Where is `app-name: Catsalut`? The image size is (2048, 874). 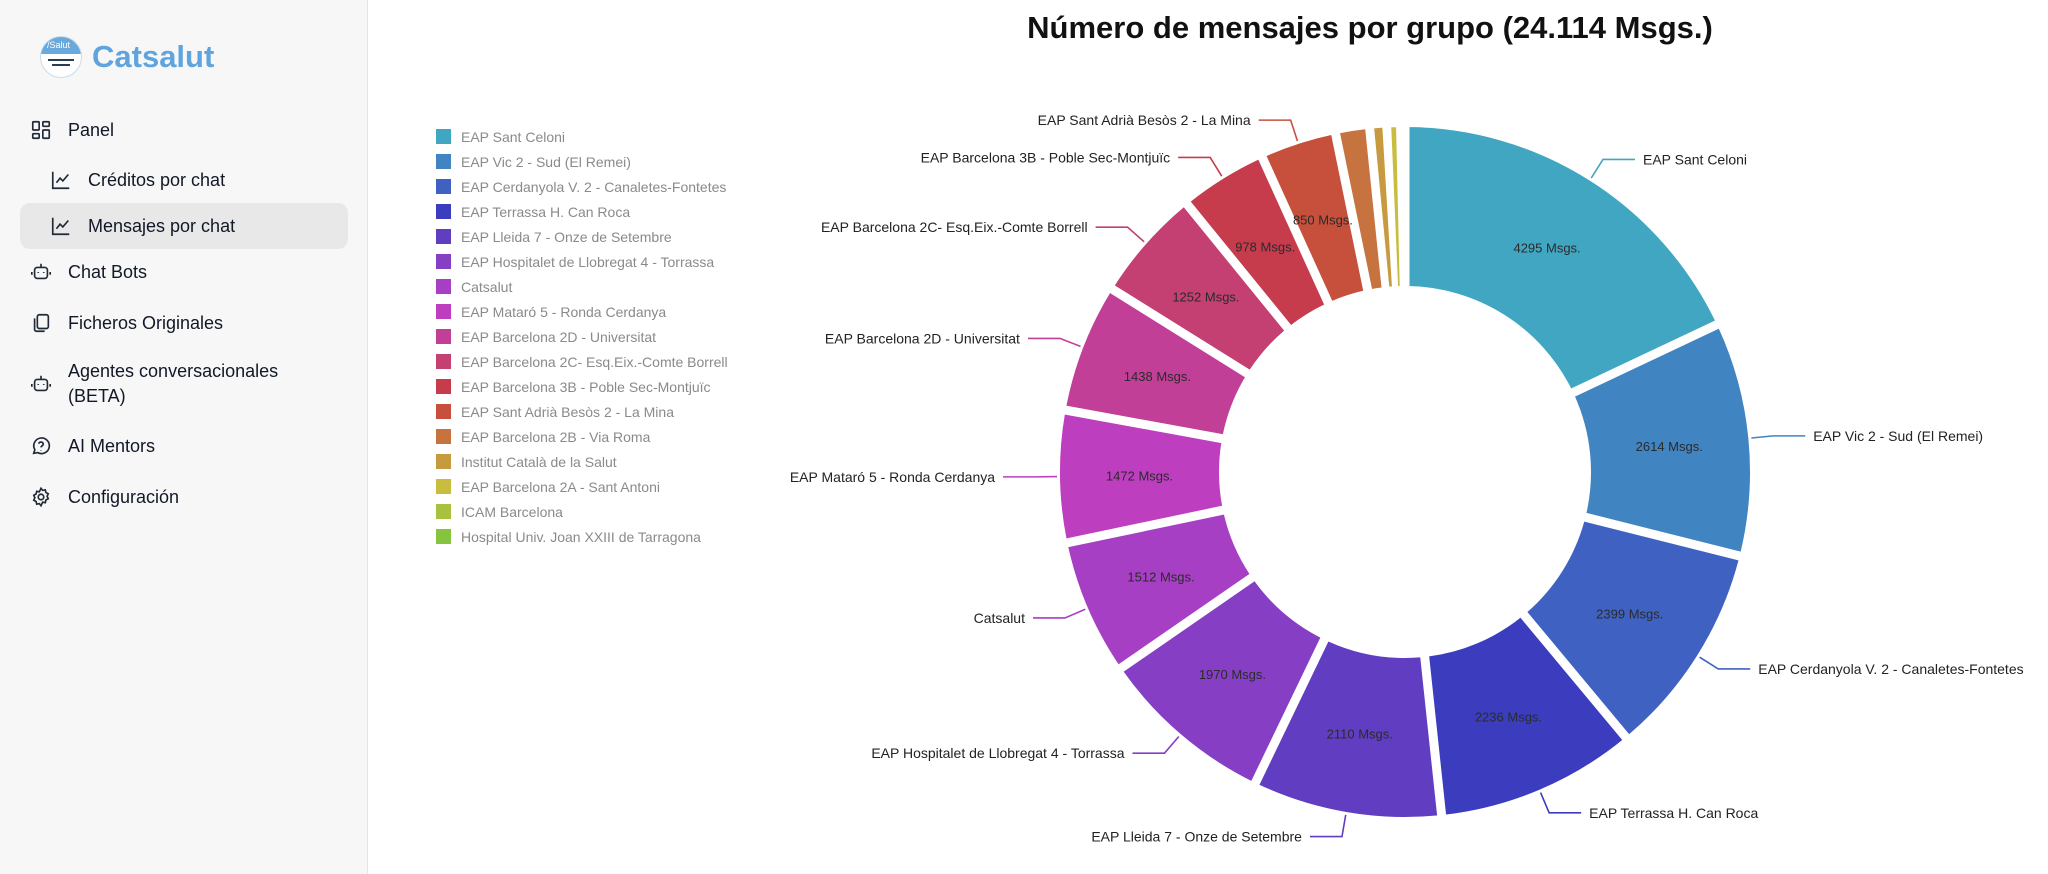
app-name: Catsalut is located at coordinates (153, 56).